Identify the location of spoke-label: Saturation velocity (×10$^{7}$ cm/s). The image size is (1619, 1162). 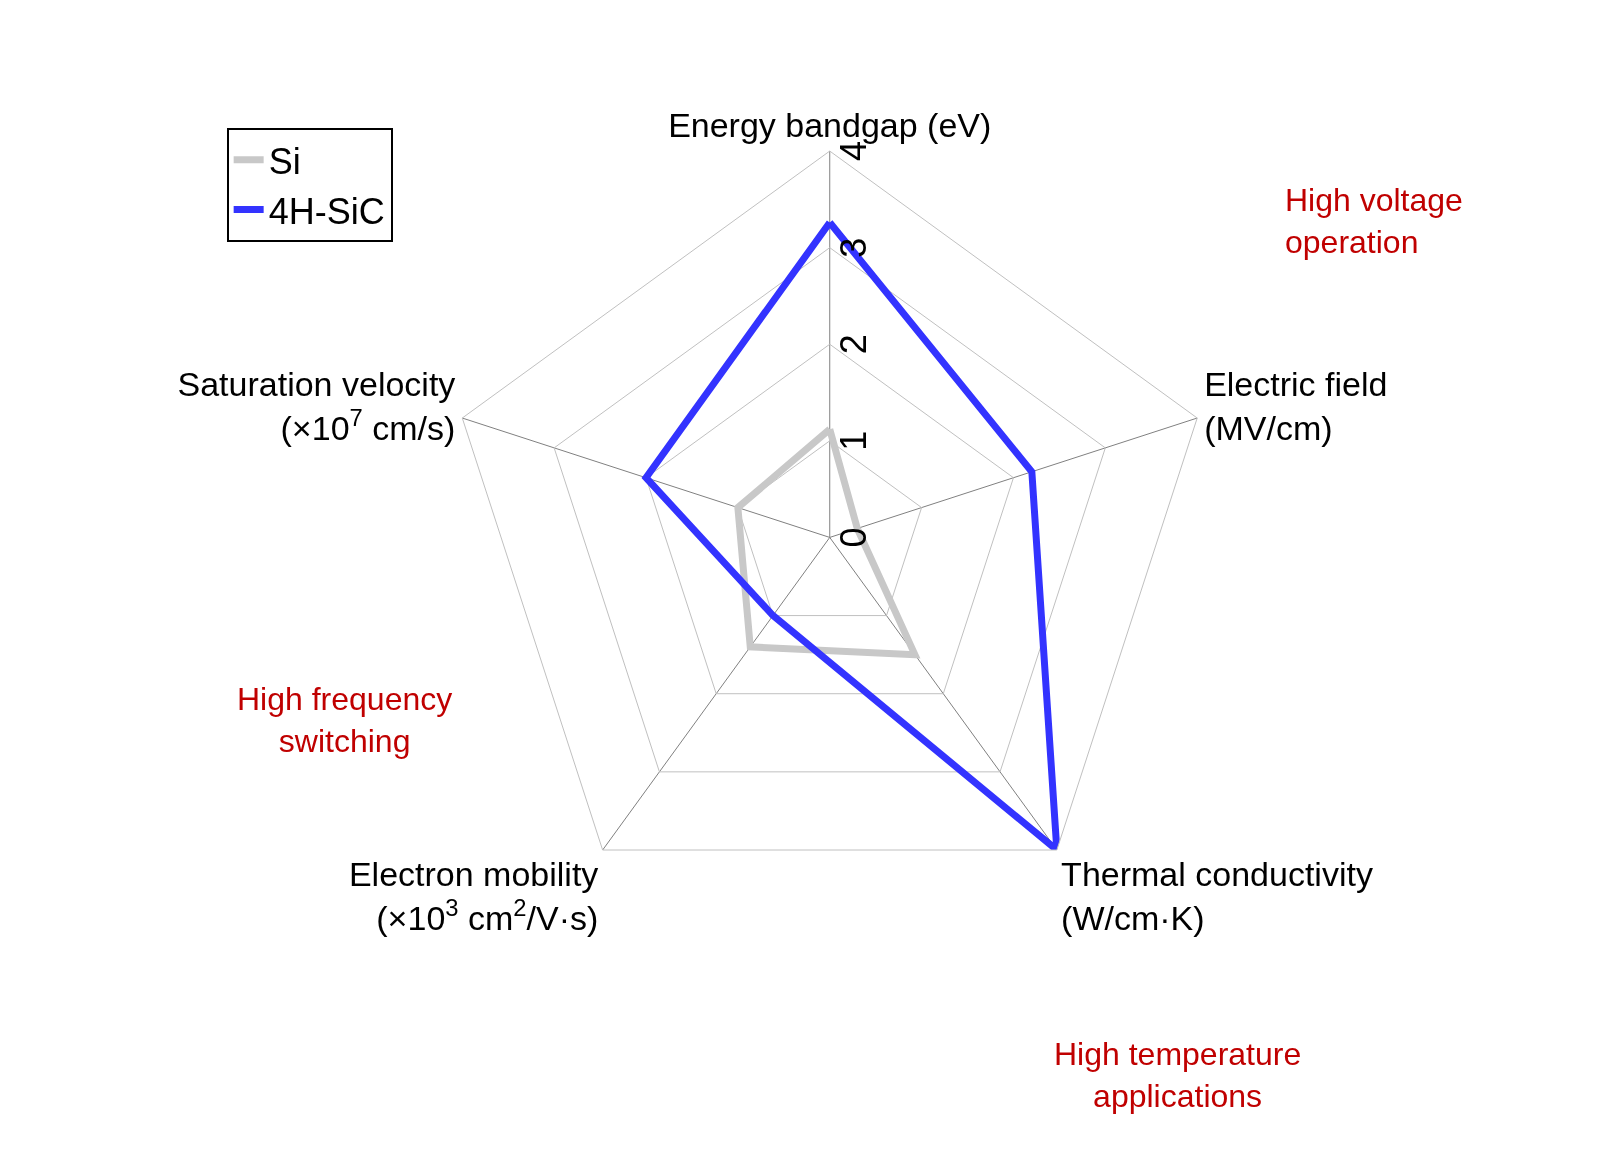
(316, 406).